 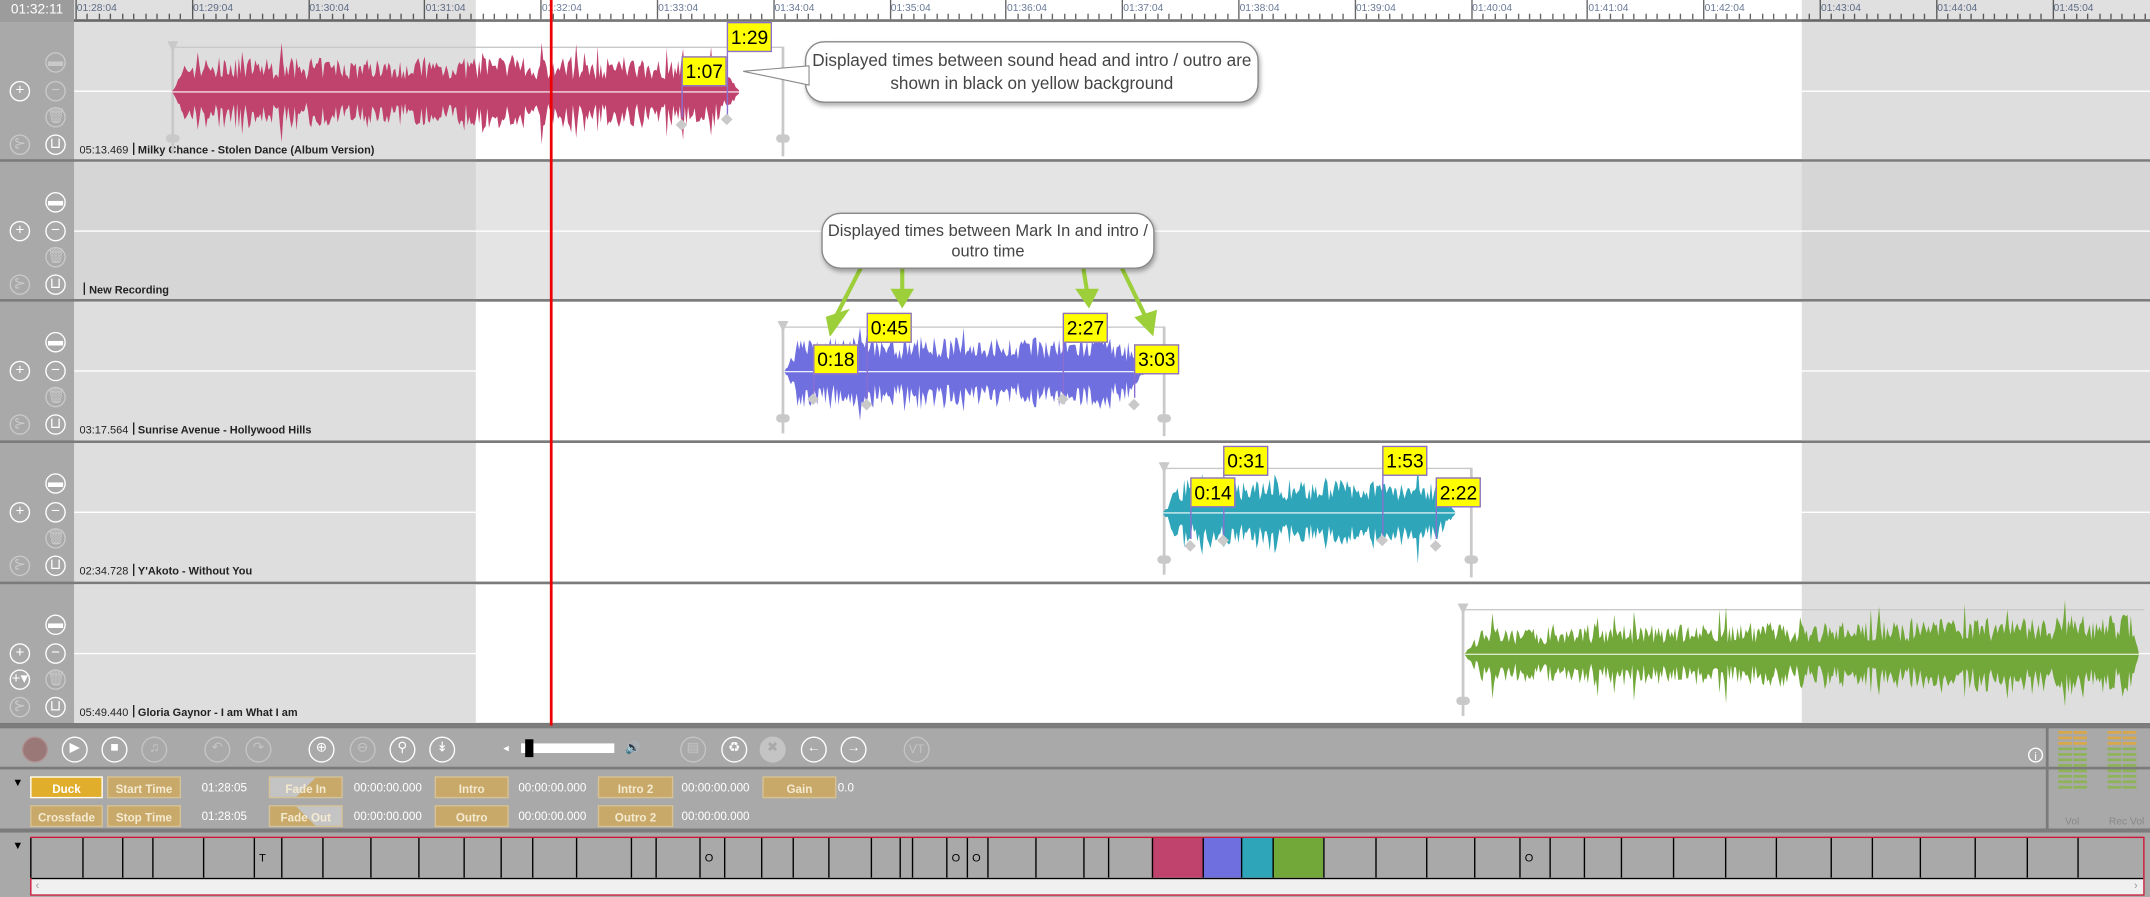 What do you see at coordinates (267, 858) in the screenshot?
I see `playlist-cell: T` at bounding box center [267, 858].